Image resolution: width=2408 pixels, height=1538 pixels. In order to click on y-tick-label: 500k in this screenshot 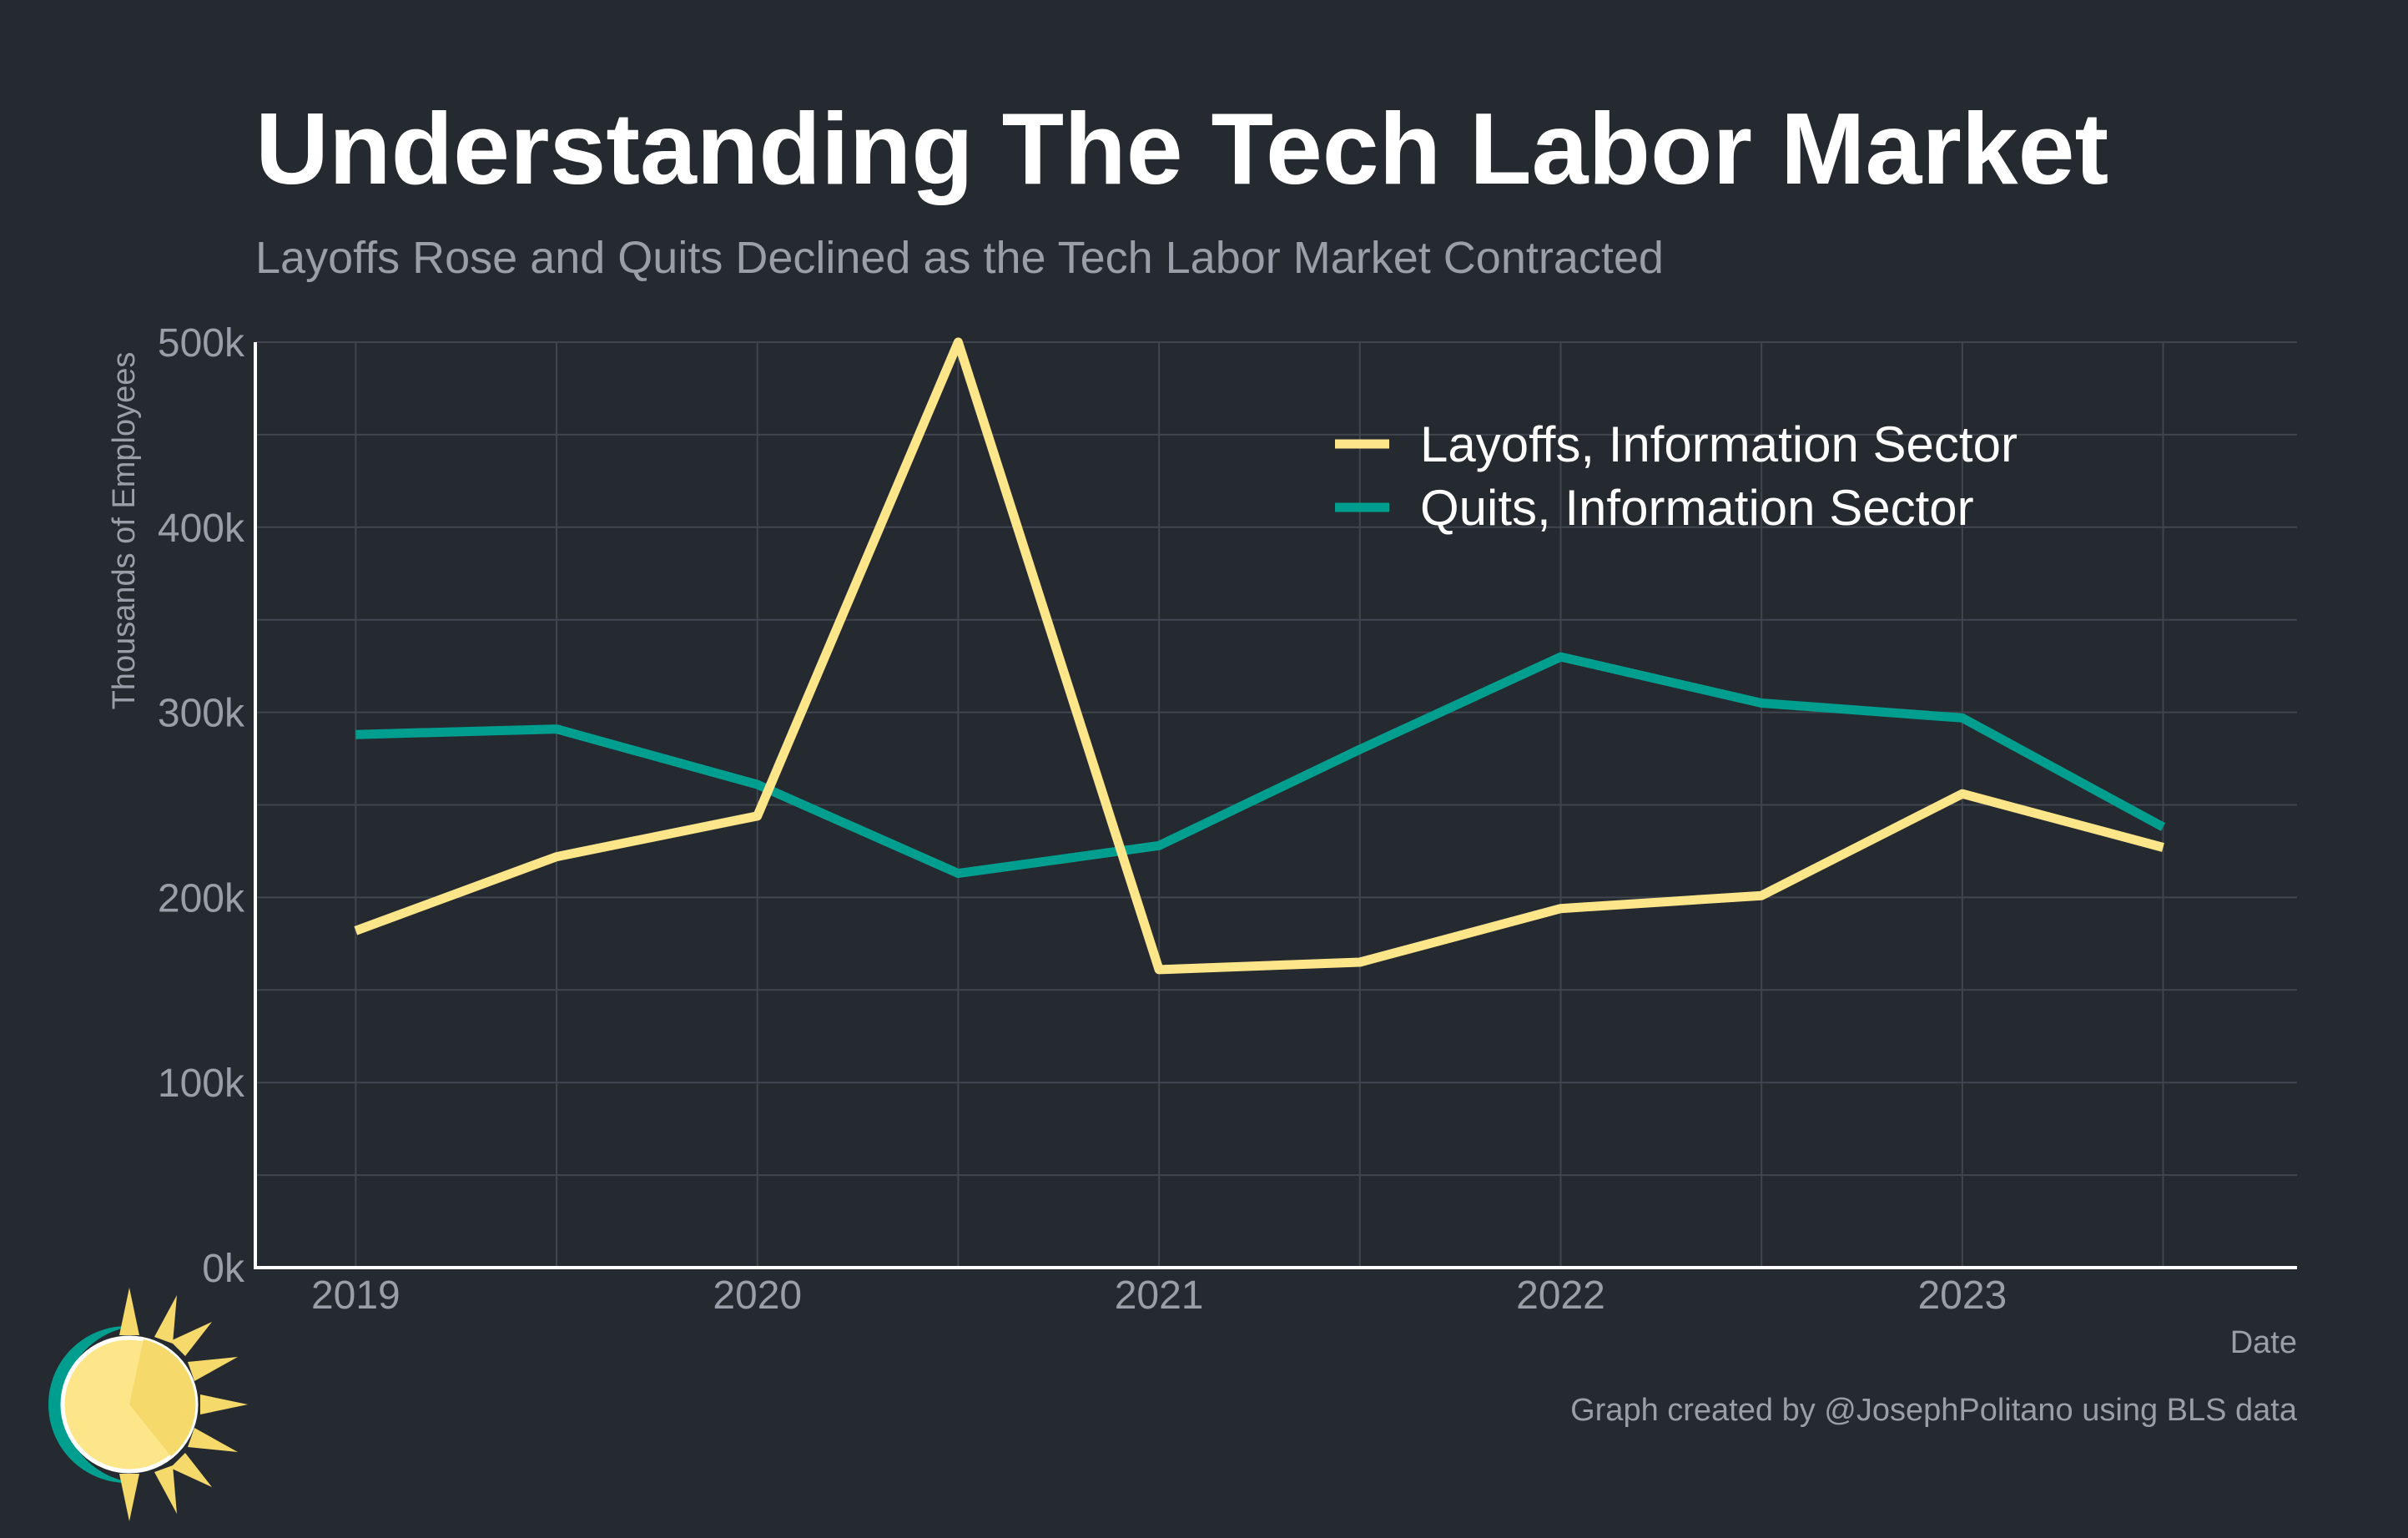, I will do `click(201, 343)`.